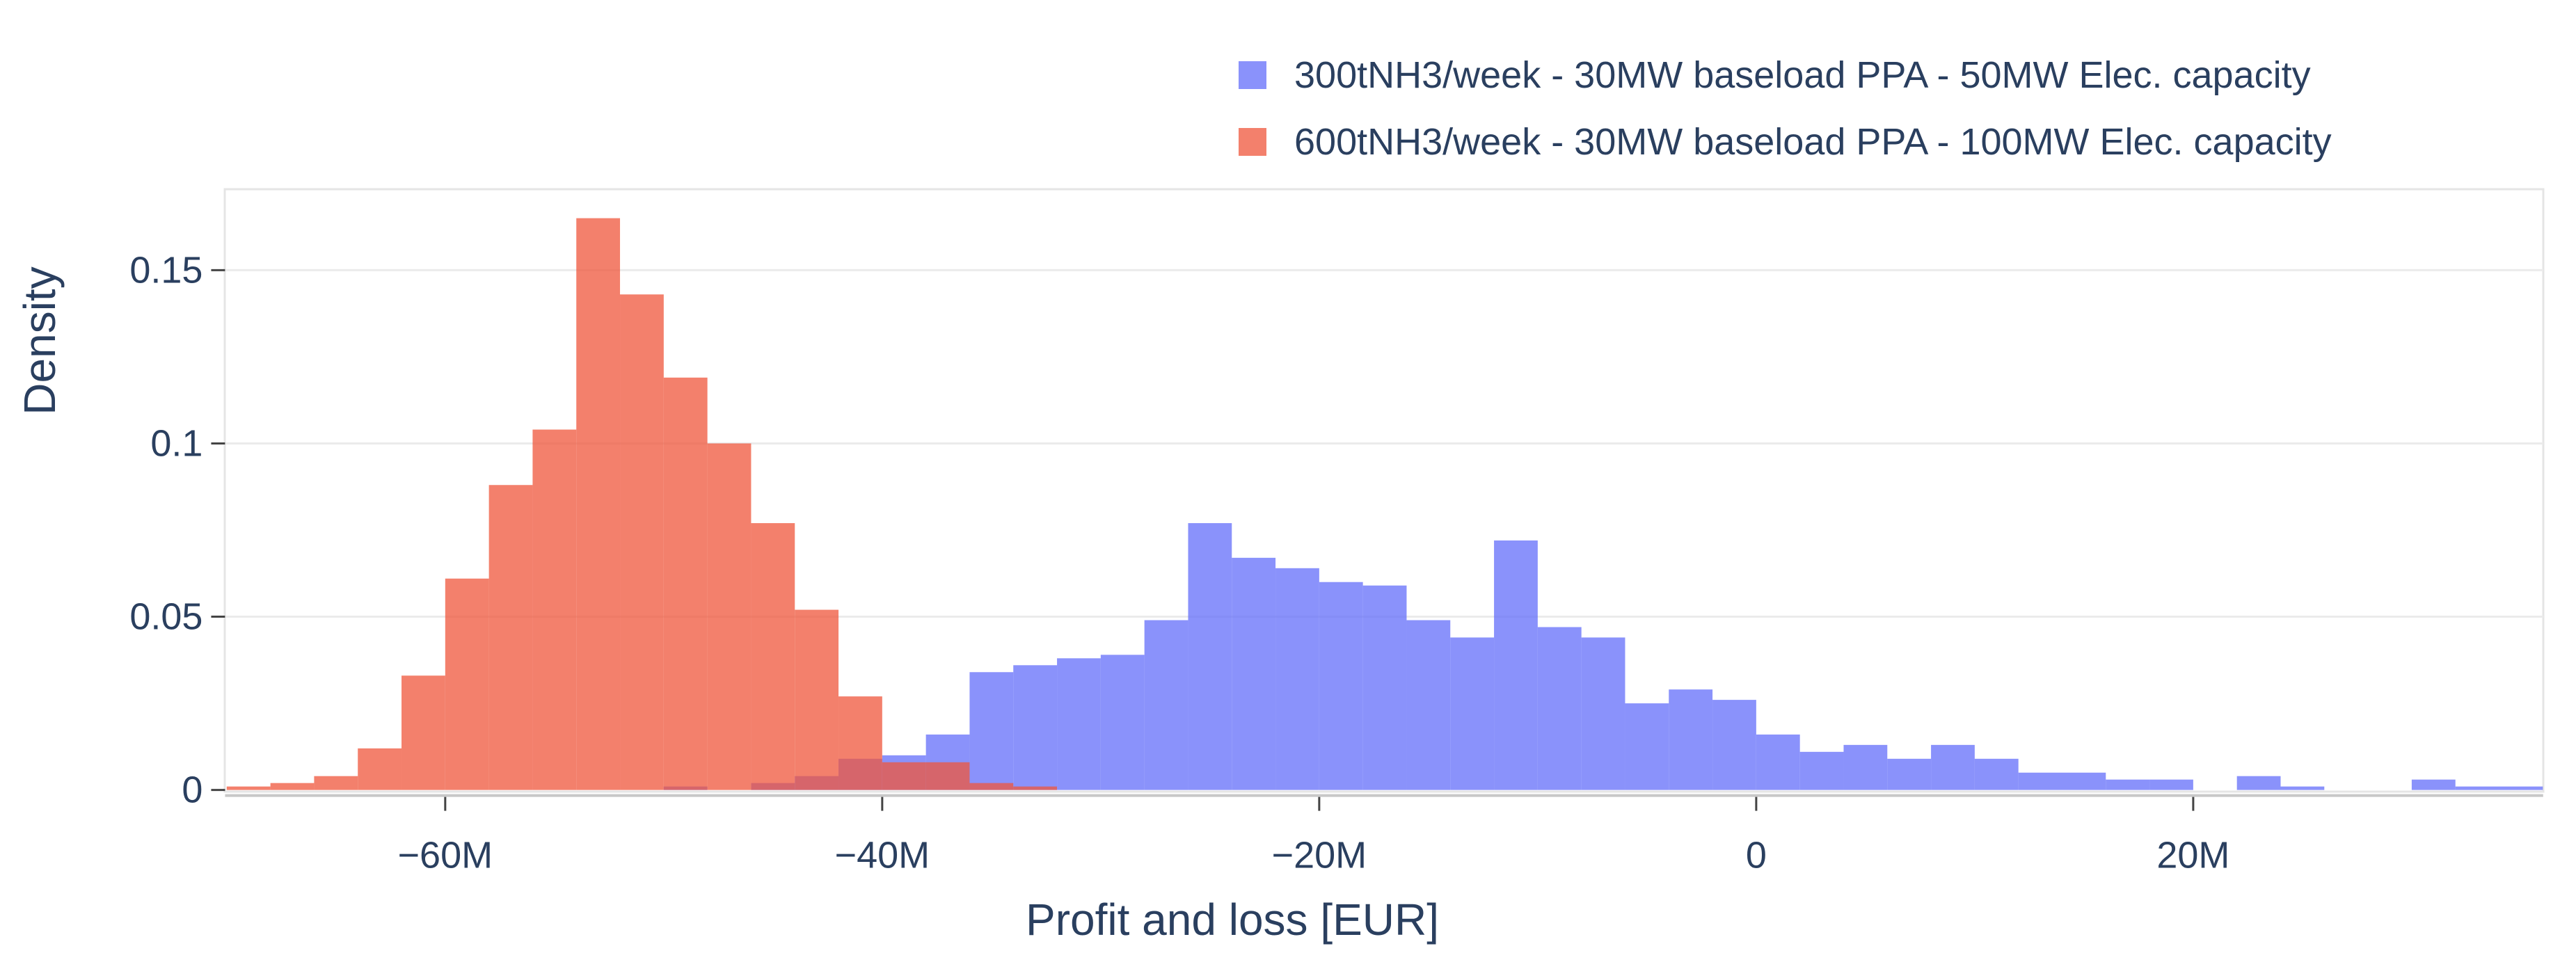 Image resolution: width=2576 pixels, height=969 pixels. Describe the element at coordinates (165, 617) in the screenshot. I see `y-tick-label: 0.05` at that location.